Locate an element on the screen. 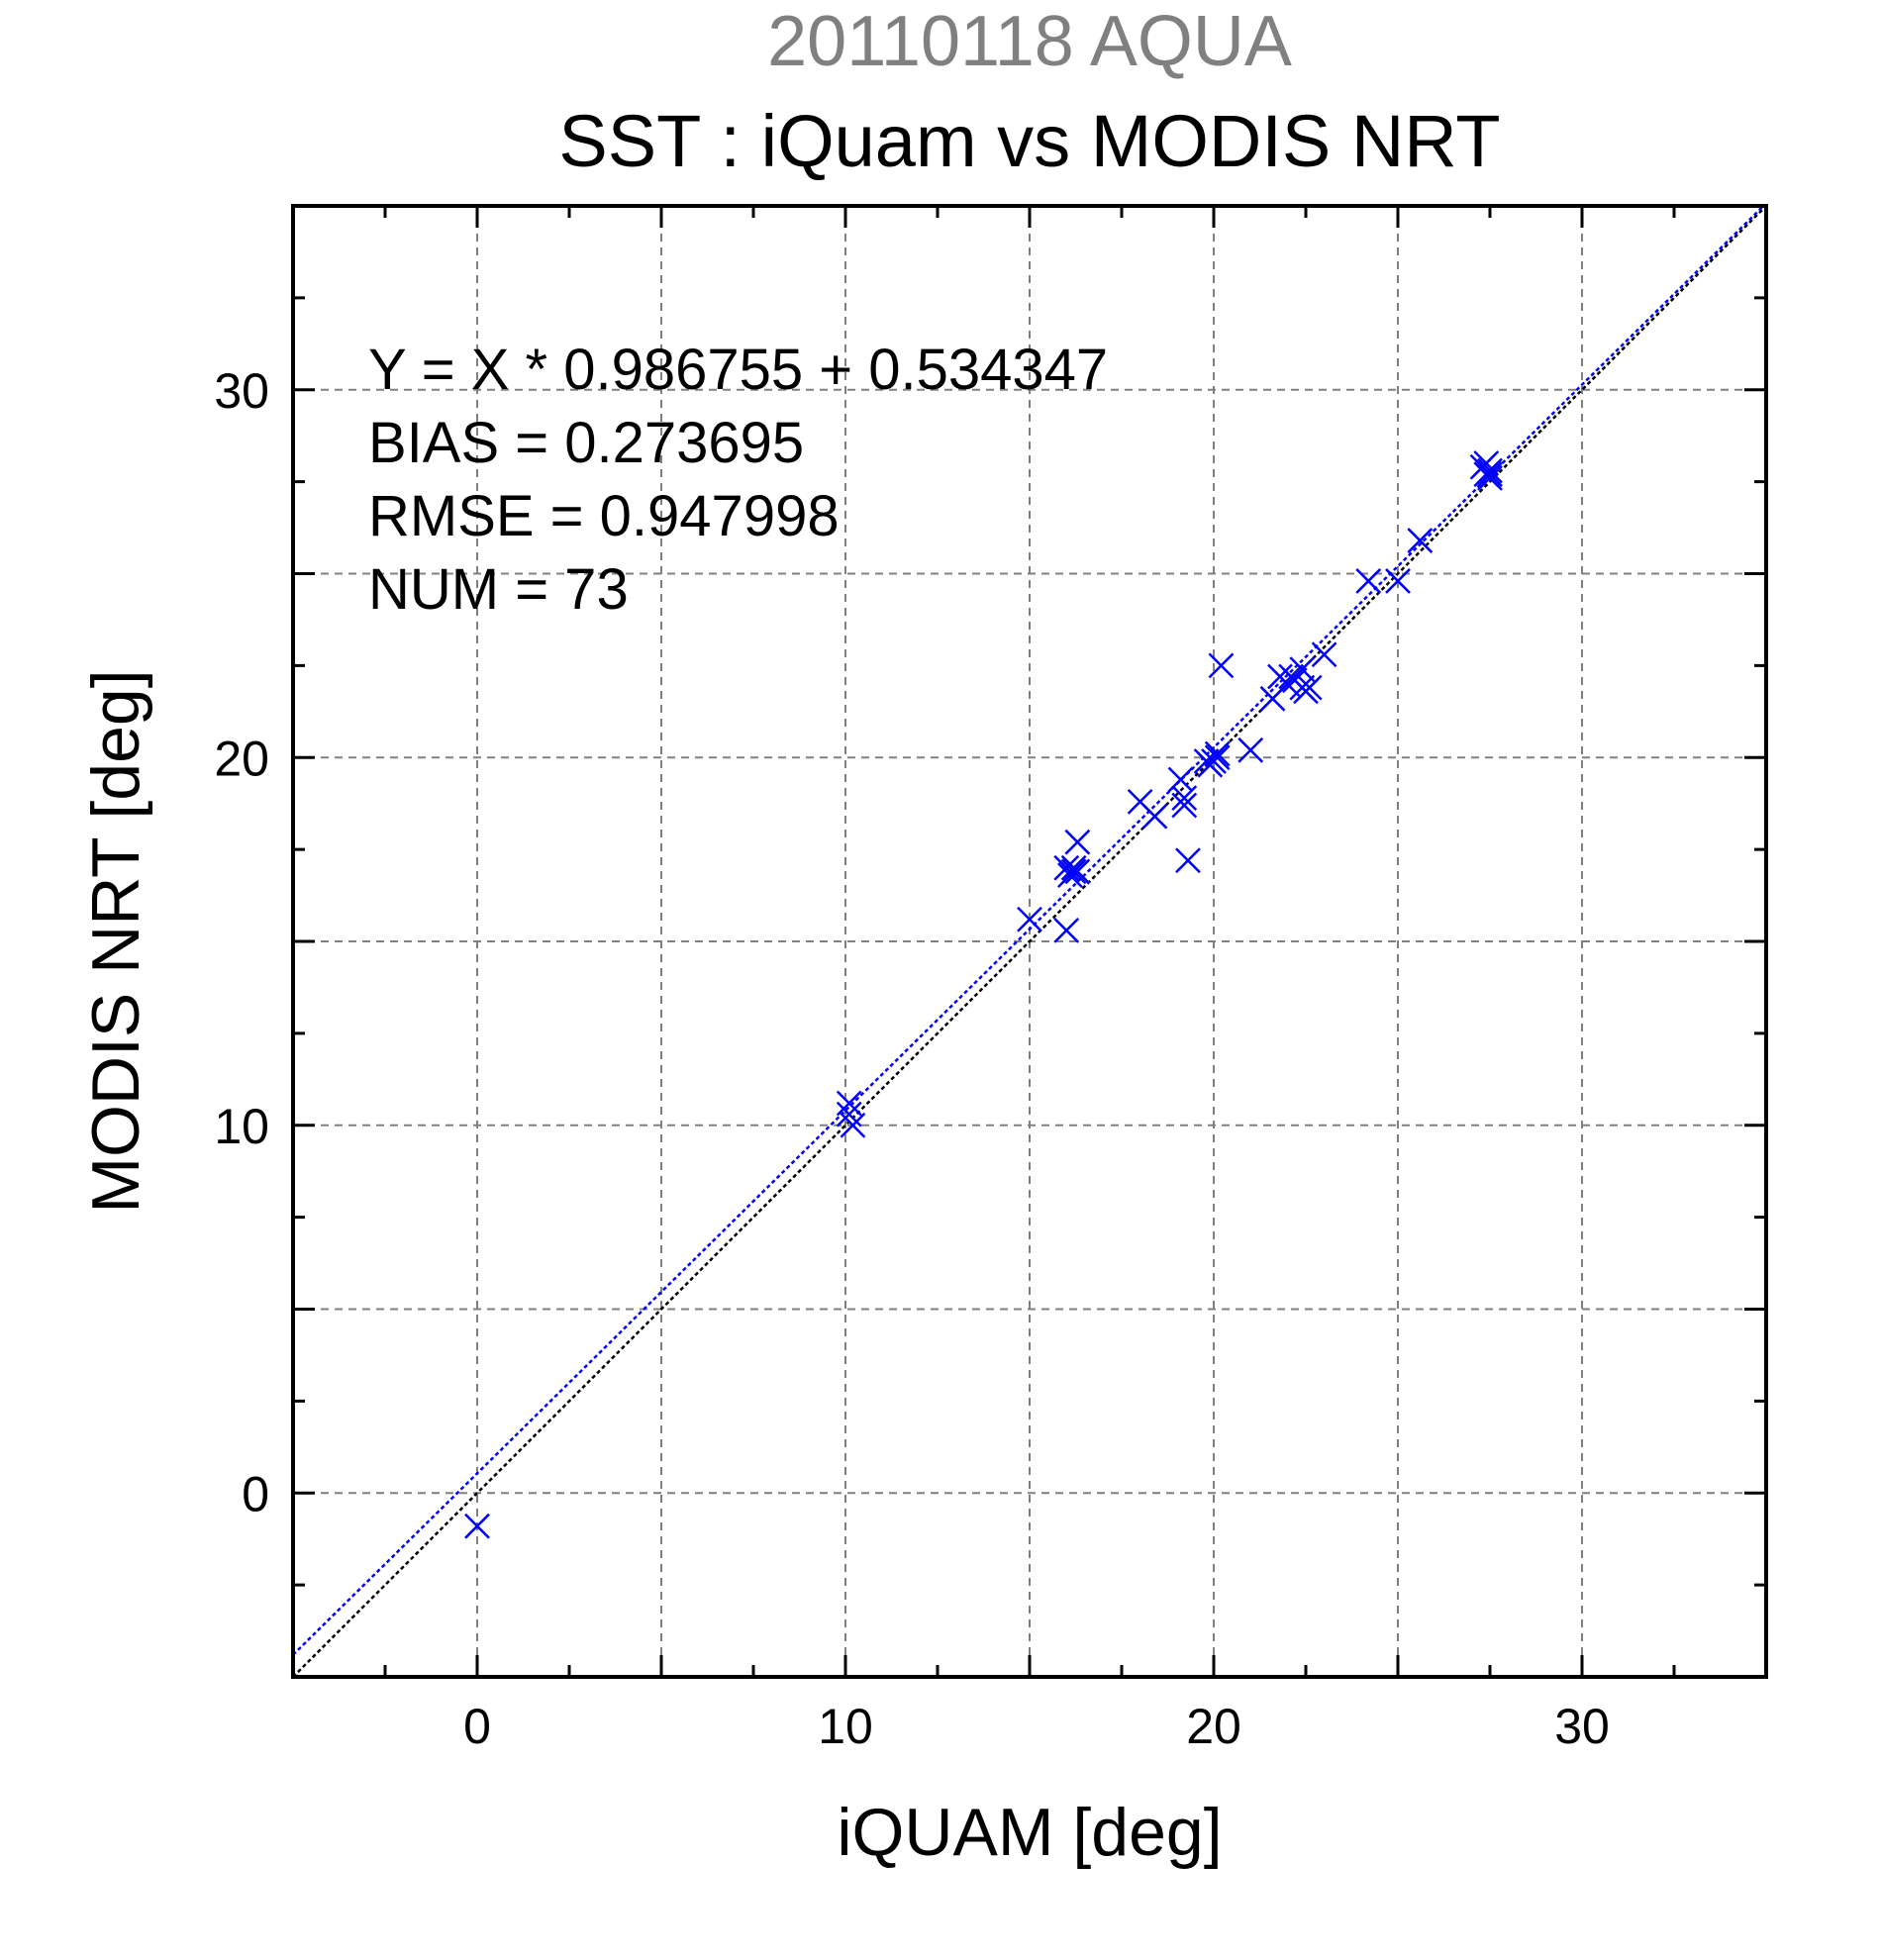 Image resolution: width=1881 pixels, height=1960 pixels. y-tick-labels: 0 10 20 30 is located at coordinates (242, 942).